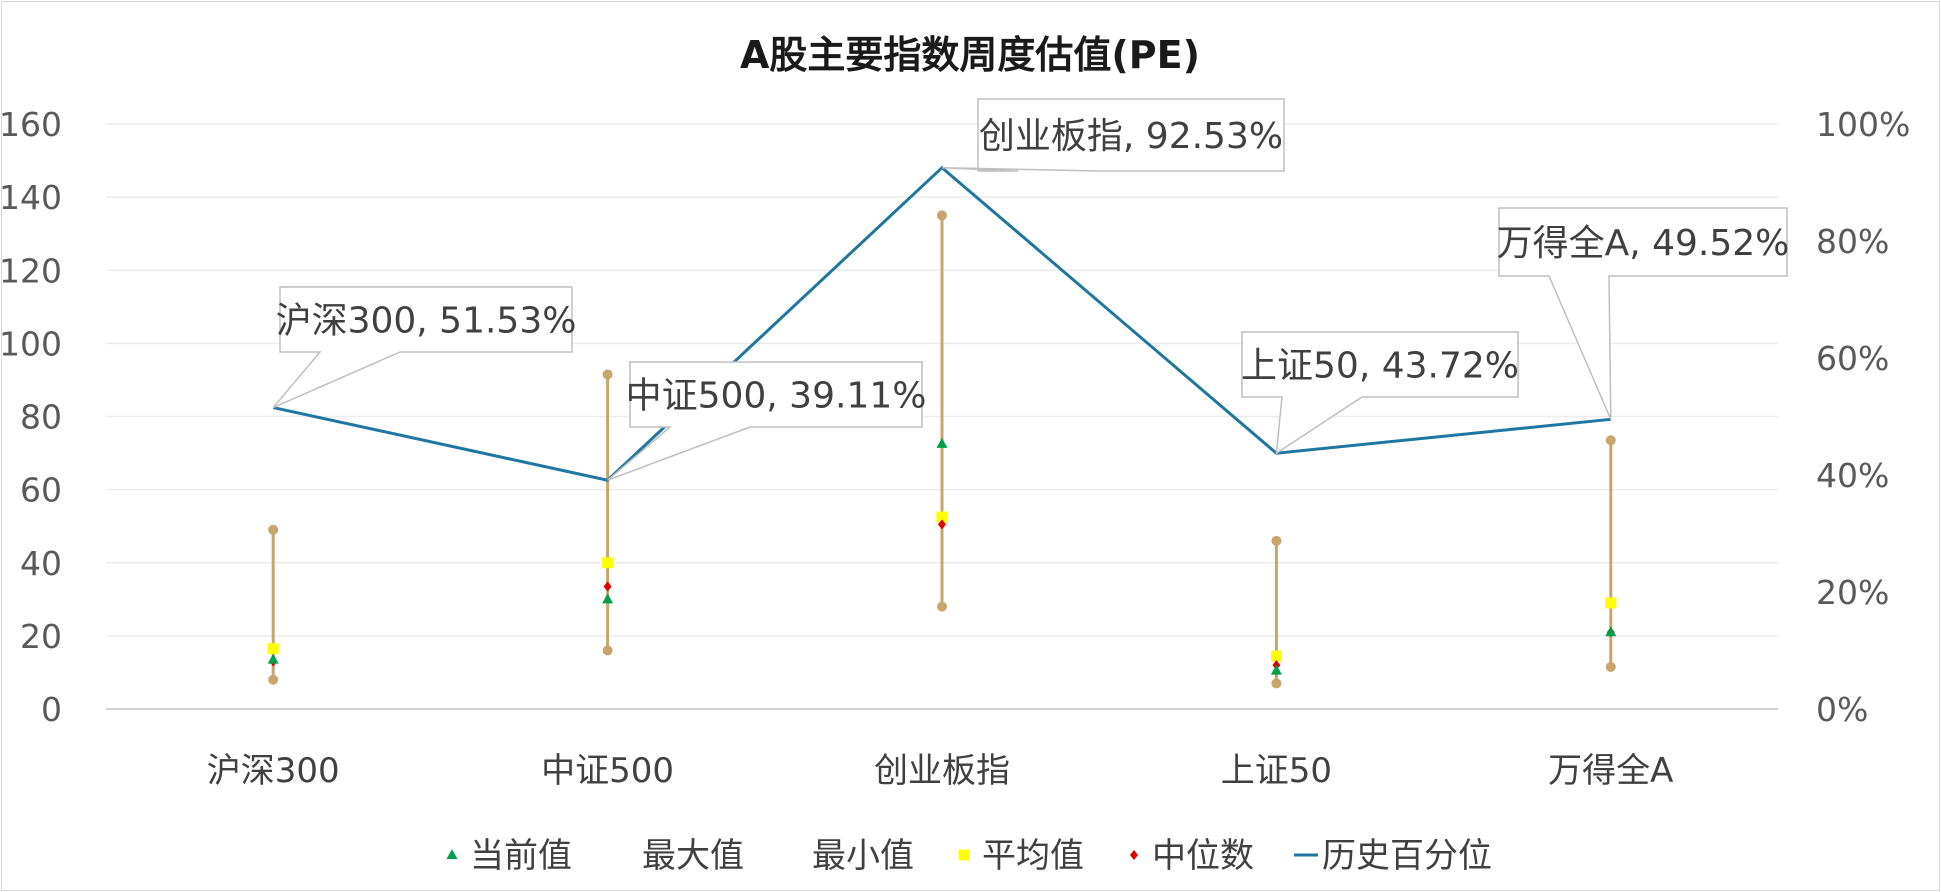 Image resolution: width=1941 pixels, height=892 pixels. What do you see at coordinates (1852, 241) in the screenshot?
I see `right-tick-label: 80%` at bounding box center [1852, 241].